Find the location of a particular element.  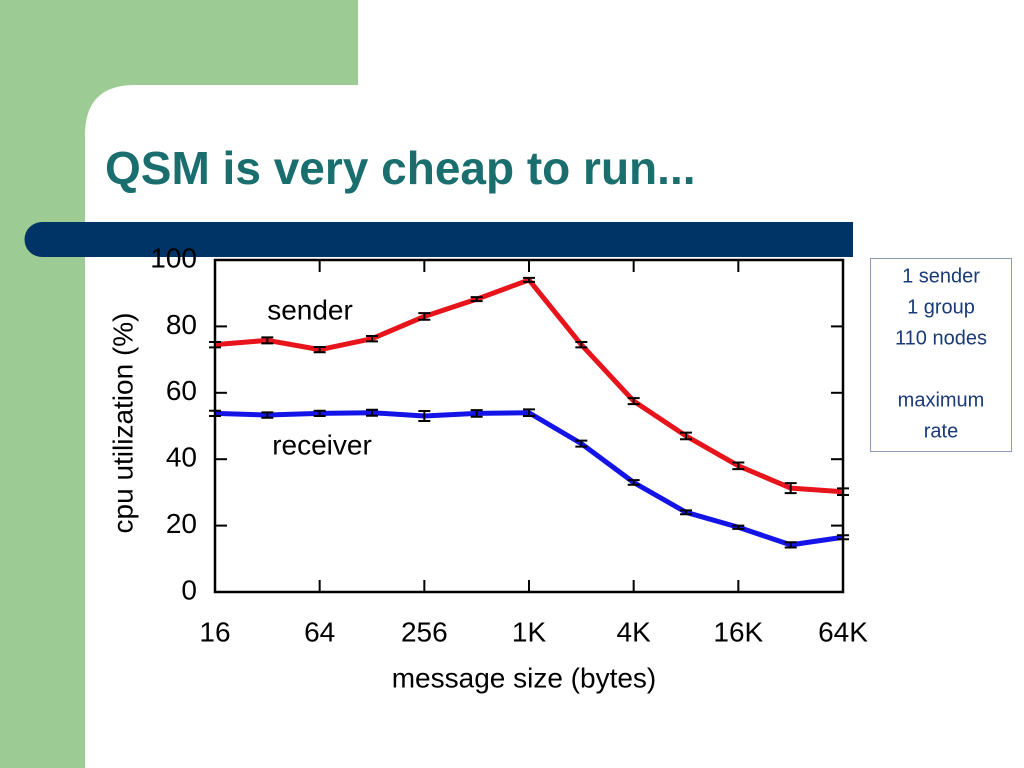

note-line: maximum is located at coordinates (941, 400).